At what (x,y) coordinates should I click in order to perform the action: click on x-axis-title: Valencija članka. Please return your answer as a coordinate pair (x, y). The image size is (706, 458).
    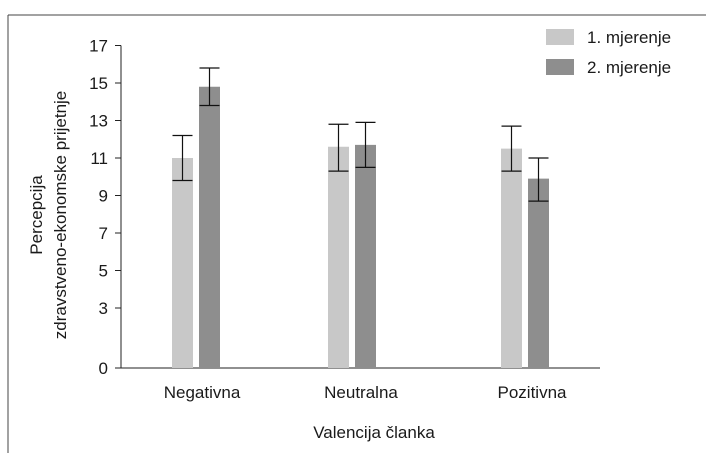
    Looking at the image, I should click on (374, 432).